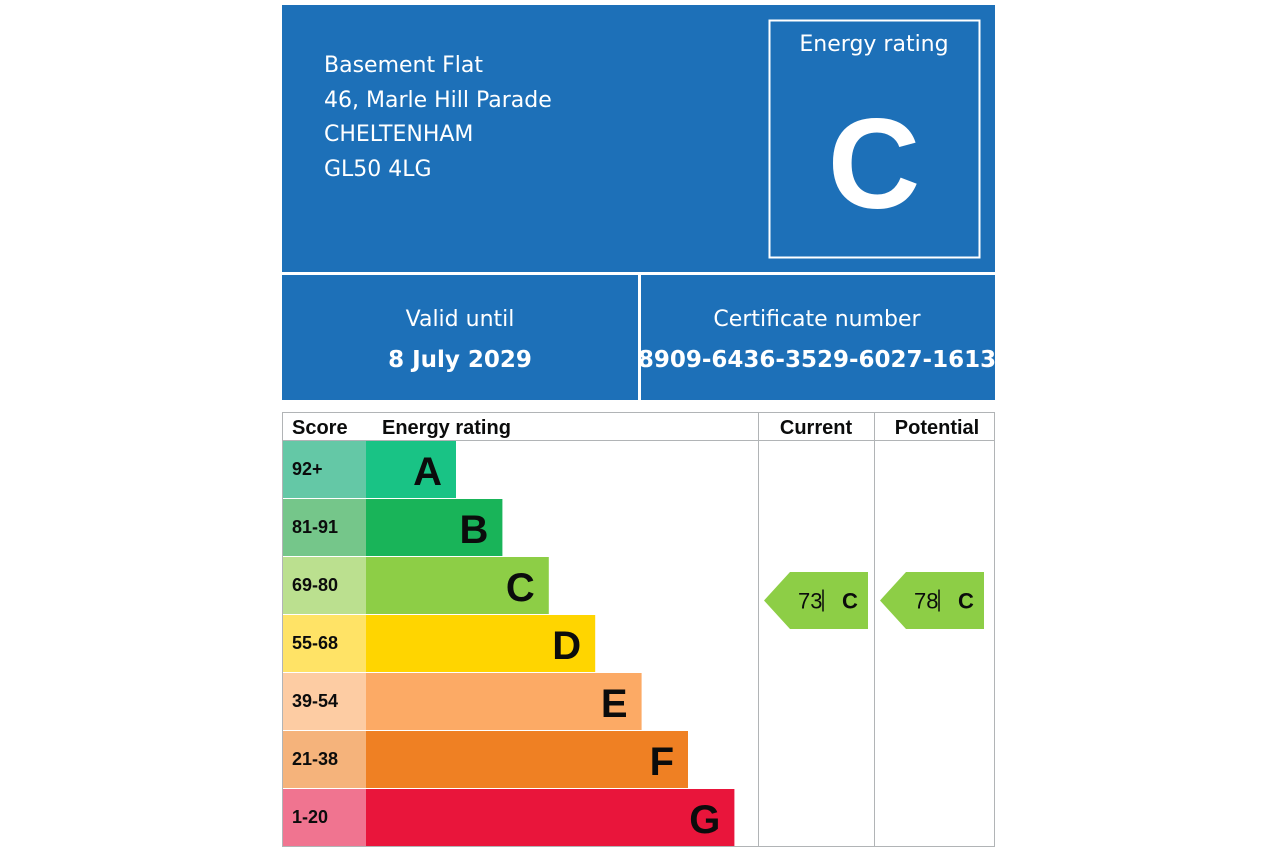  Describe the element at coordinates (320, 428) in the screenshot. I see `column-header: Score` at that location.